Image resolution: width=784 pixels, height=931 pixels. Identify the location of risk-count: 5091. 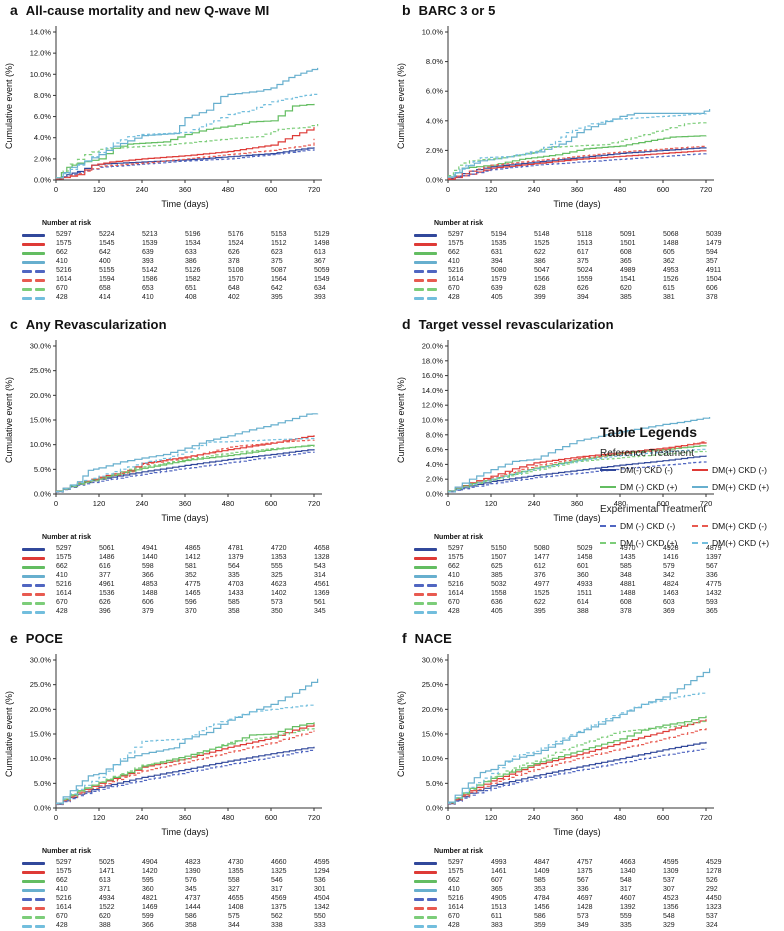
(628, 234).